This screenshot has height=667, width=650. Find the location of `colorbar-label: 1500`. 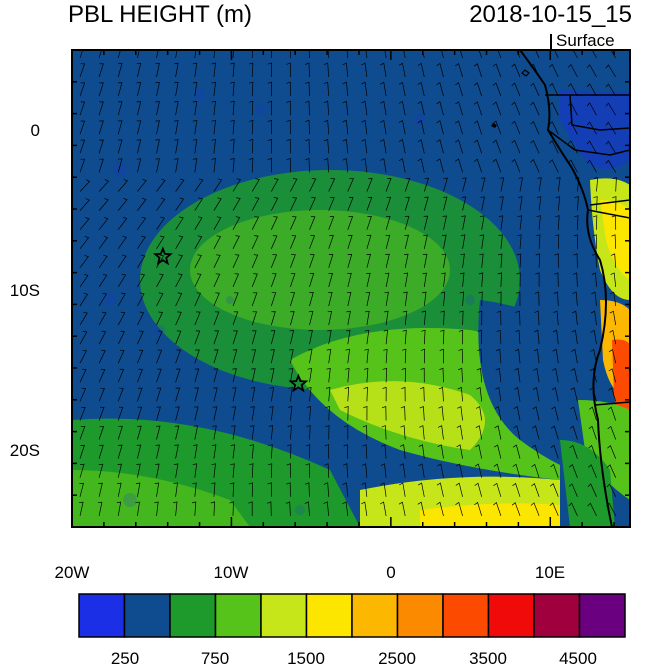

colorbar-label: 1500 is located at coordinates (306, 658).